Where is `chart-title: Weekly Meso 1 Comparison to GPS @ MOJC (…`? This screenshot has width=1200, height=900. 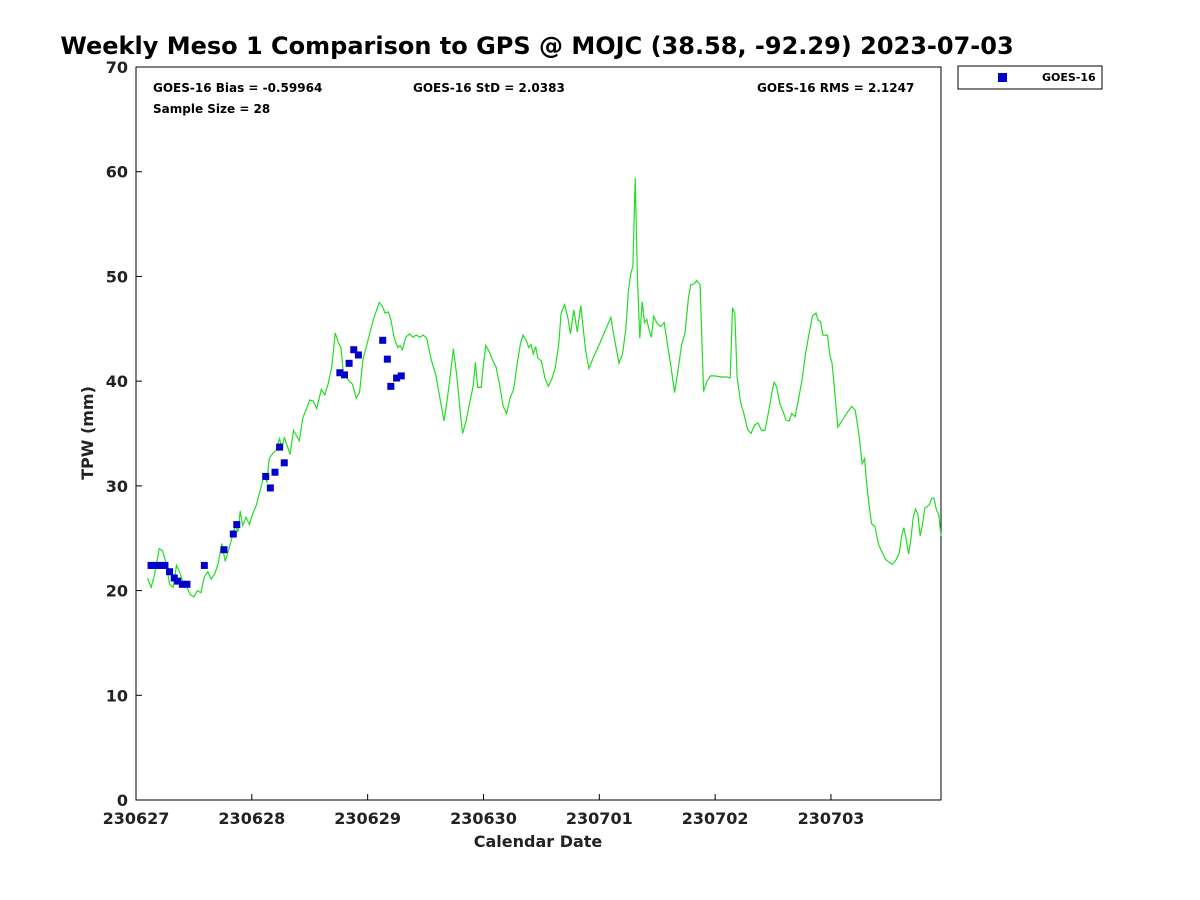
chart-title: Weekly Meso 1 Comparison to GPS @ MOJC (… is located at coordinates (536, 46).